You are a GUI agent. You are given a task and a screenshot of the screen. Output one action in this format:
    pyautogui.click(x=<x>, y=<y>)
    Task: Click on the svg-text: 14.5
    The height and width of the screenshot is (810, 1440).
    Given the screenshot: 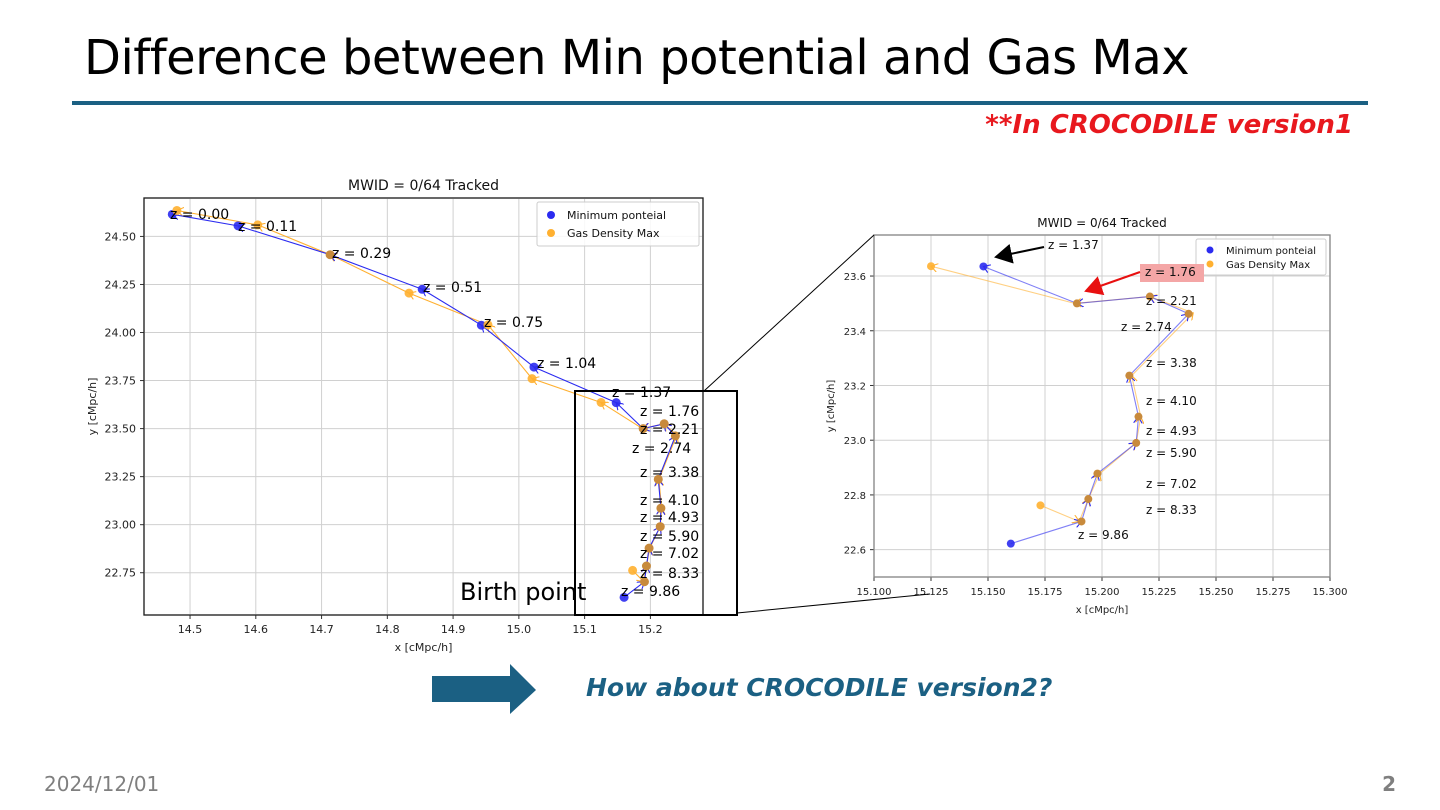 What is the action you would take?
    pyautogui.click(x=190, y=629)
    